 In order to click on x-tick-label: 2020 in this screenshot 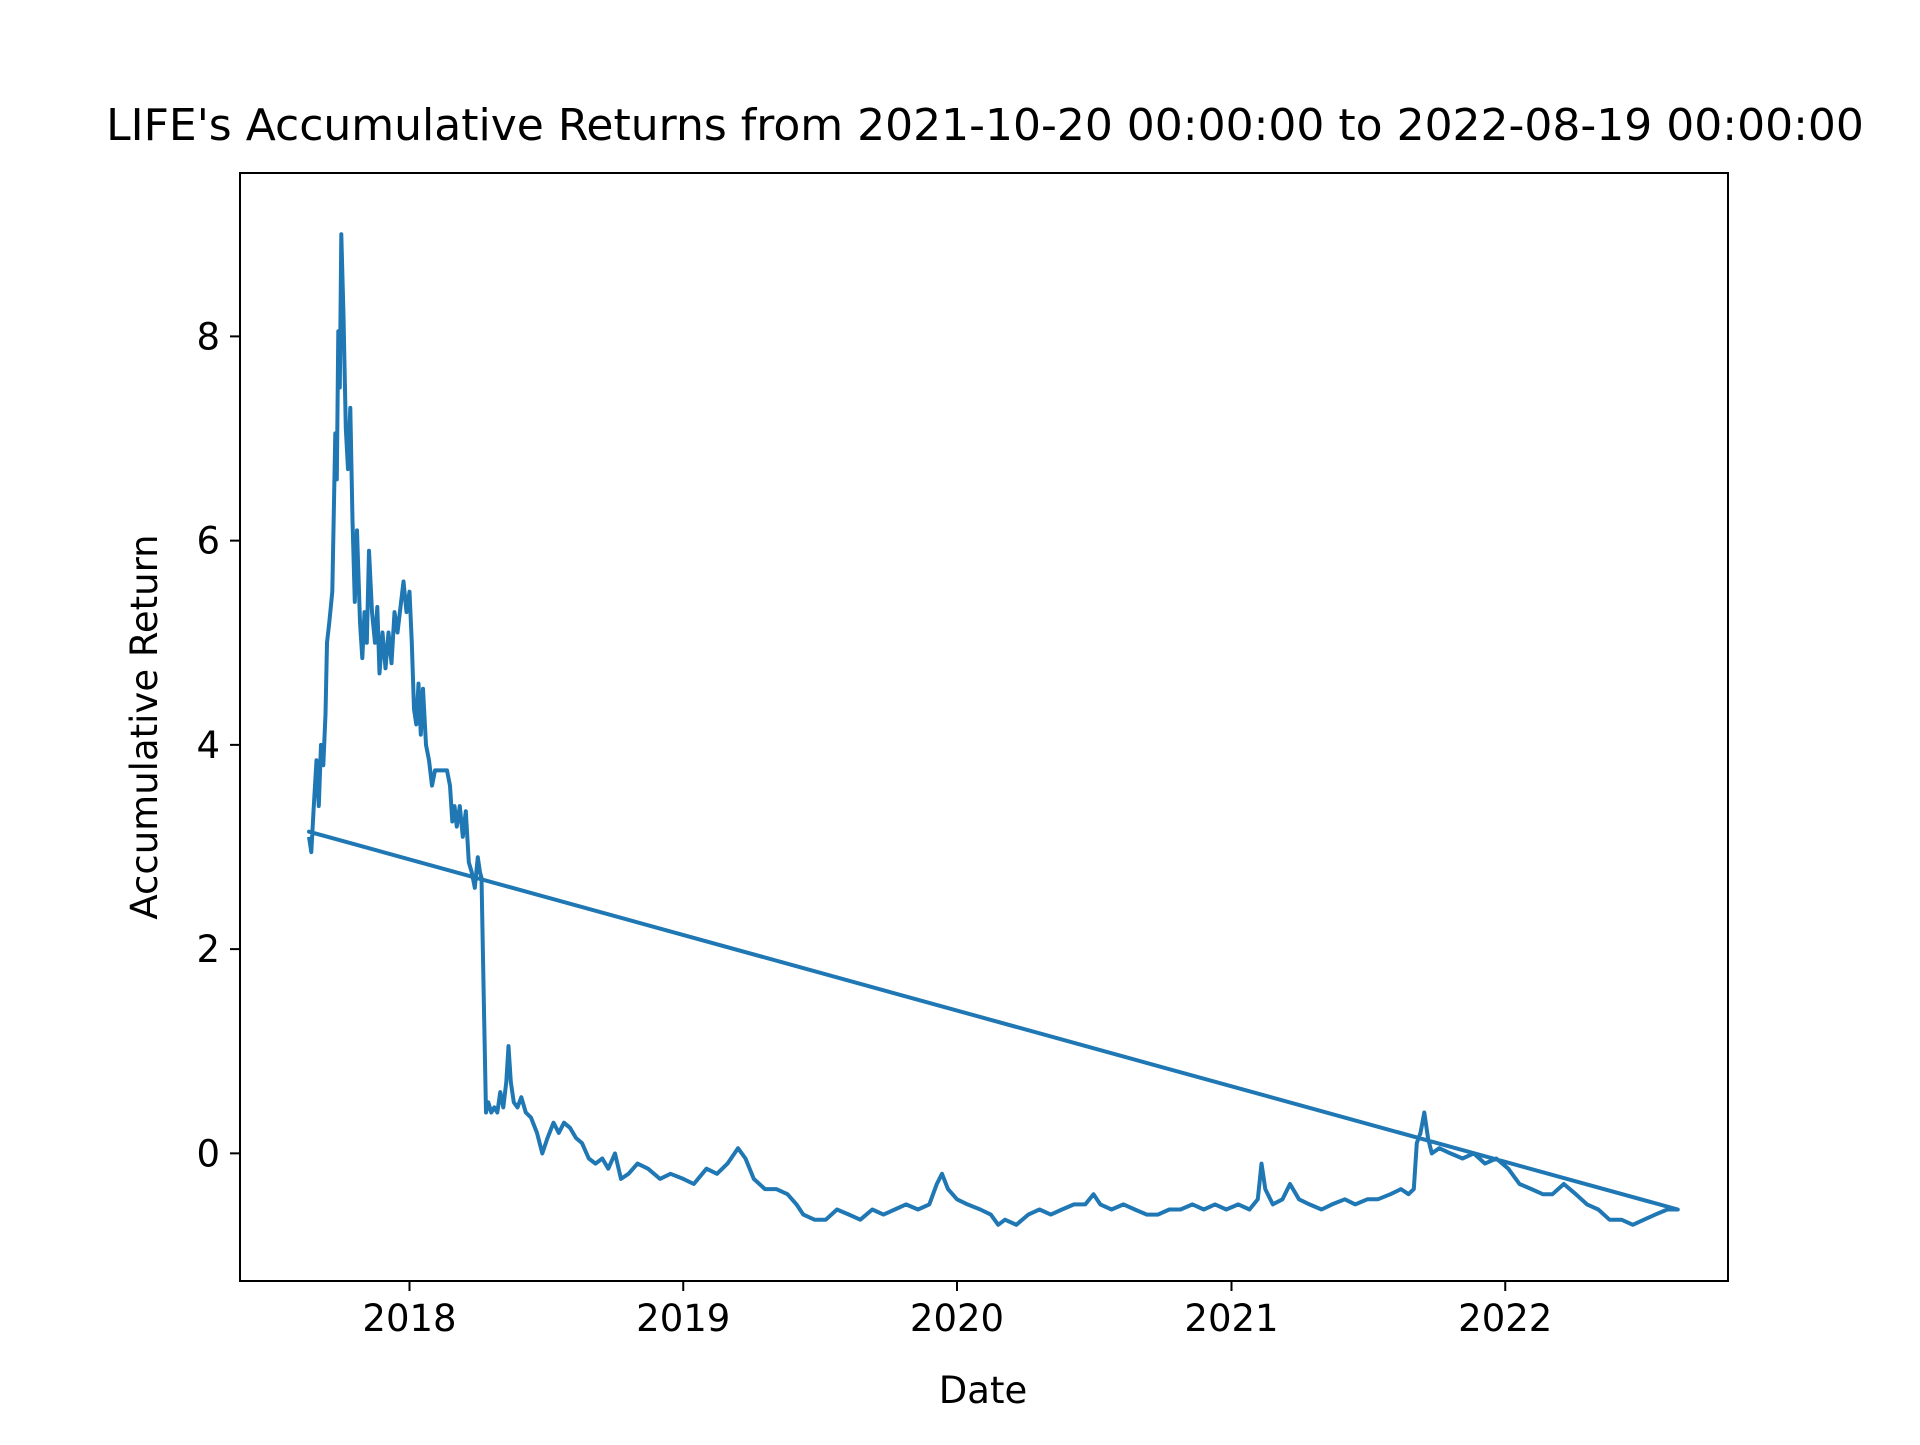, I will do `click(957, 1318)`.